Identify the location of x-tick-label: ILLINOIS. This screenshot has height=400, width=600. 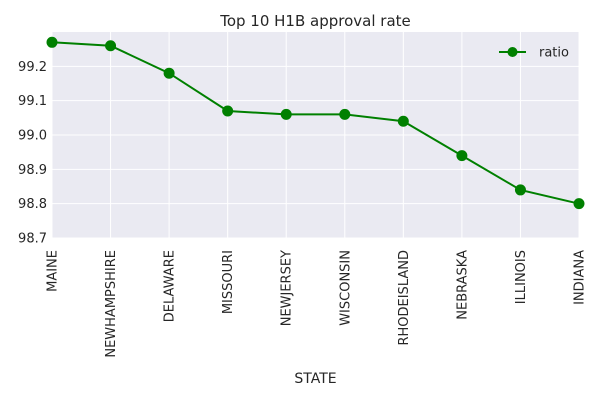
(521, 277).